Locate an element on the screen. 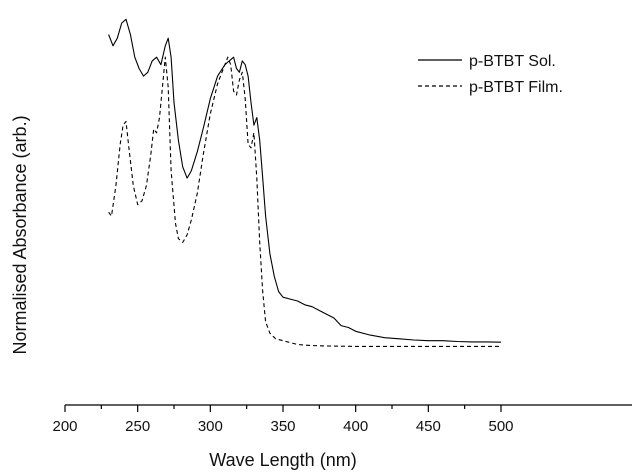 Image resolution: width=634 pixels, height=473 pixels. x-tick-label: 300 is located at coordinates (210, 426).